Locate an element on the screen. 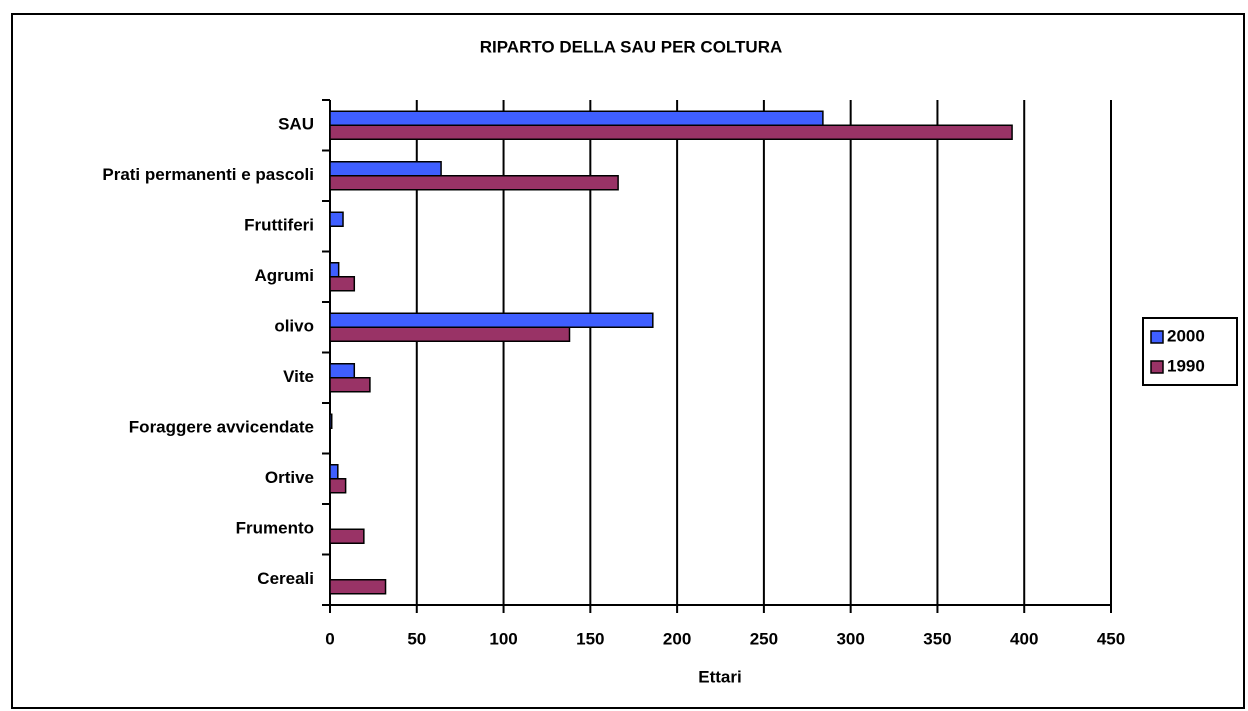 This screenshot has width=1248, height=711. y-tick-label: Prati permanenti e pascoli is located at coordinates (208, 174).